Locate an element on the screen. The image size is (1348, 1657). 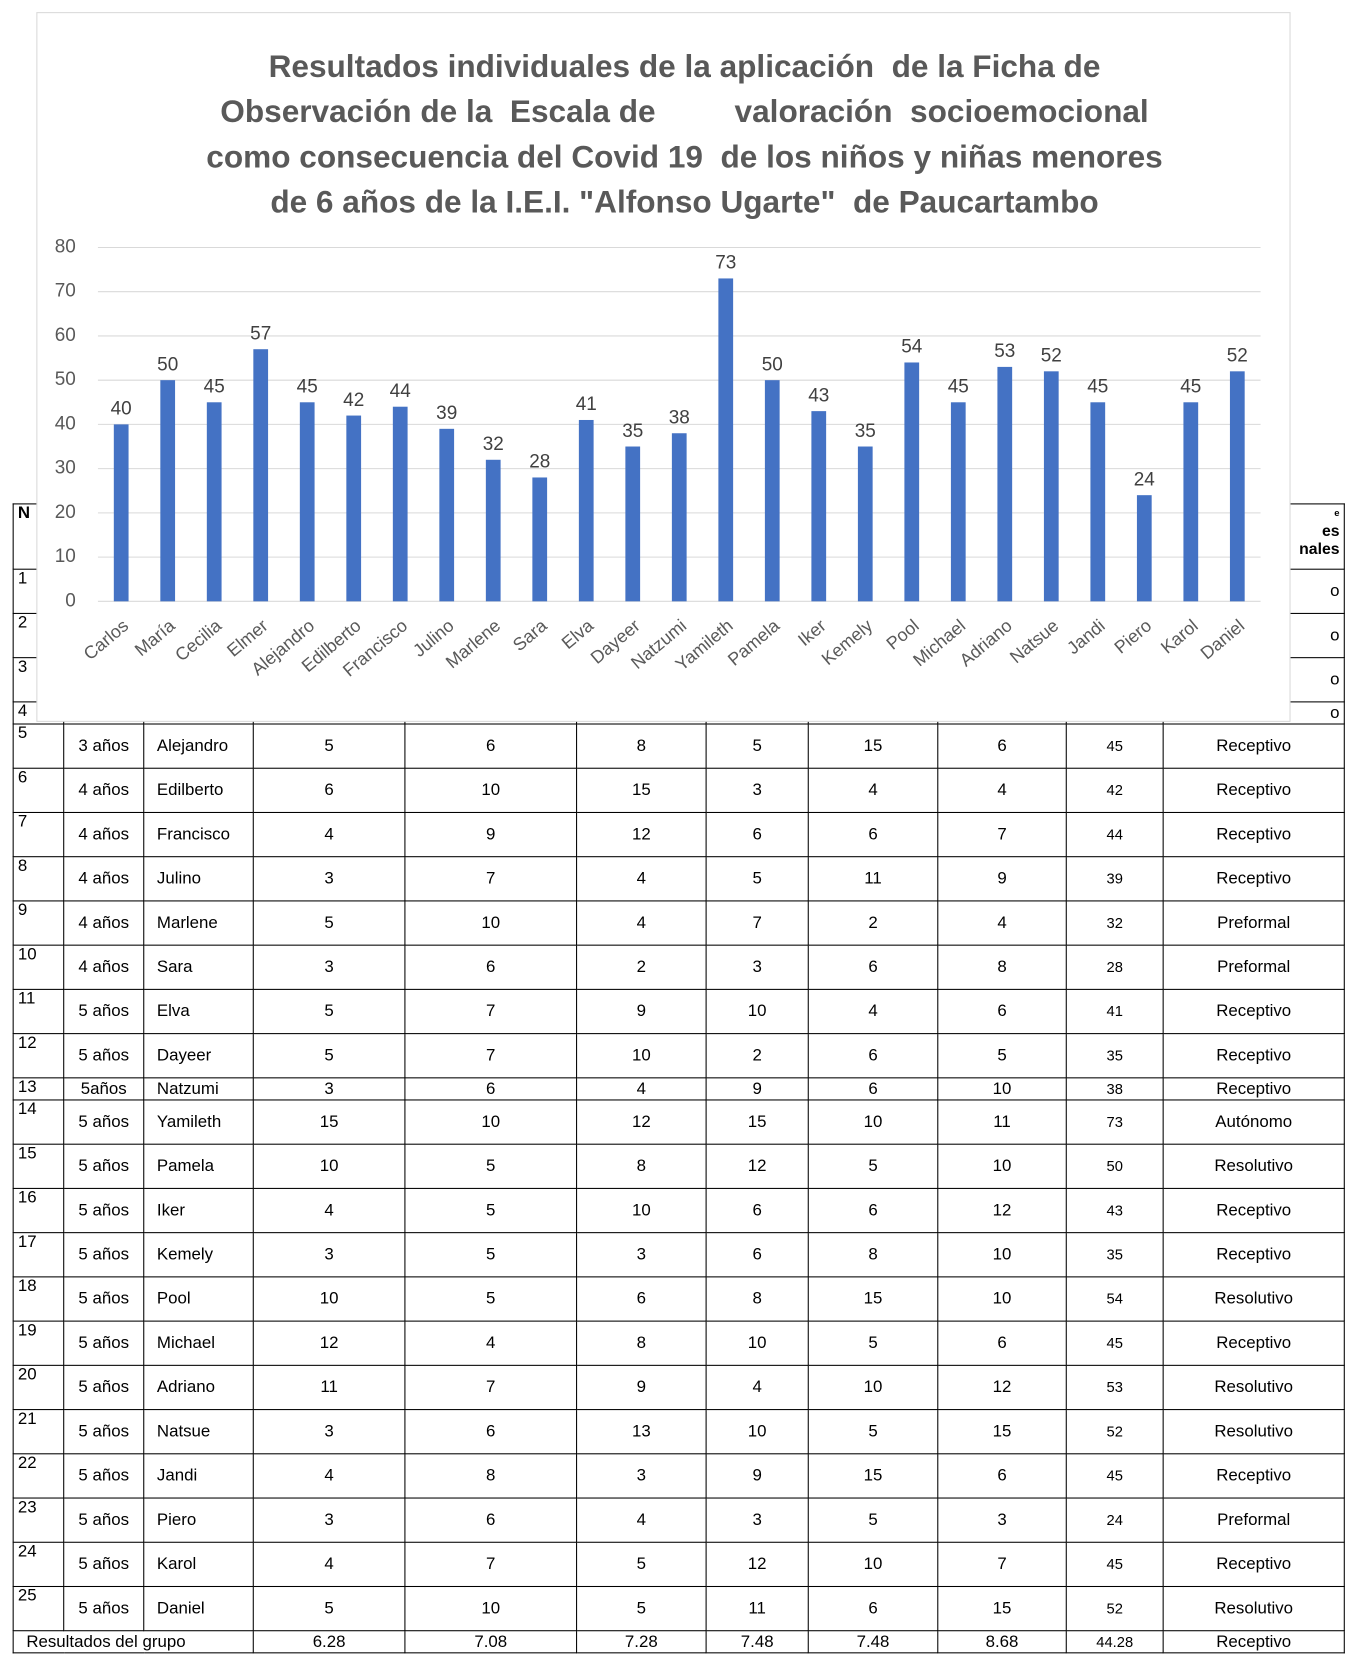
table-cell: 14 is located at coordinates (38, 1122).